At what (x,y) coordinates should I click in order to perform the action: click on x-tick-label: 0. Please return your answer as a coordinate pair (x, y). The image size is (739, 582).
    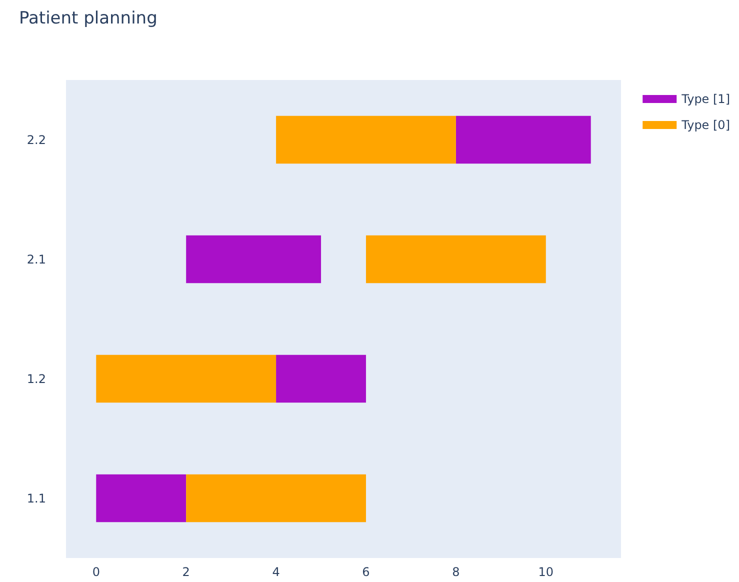
    Looking at the image, I should click on (96, 572).